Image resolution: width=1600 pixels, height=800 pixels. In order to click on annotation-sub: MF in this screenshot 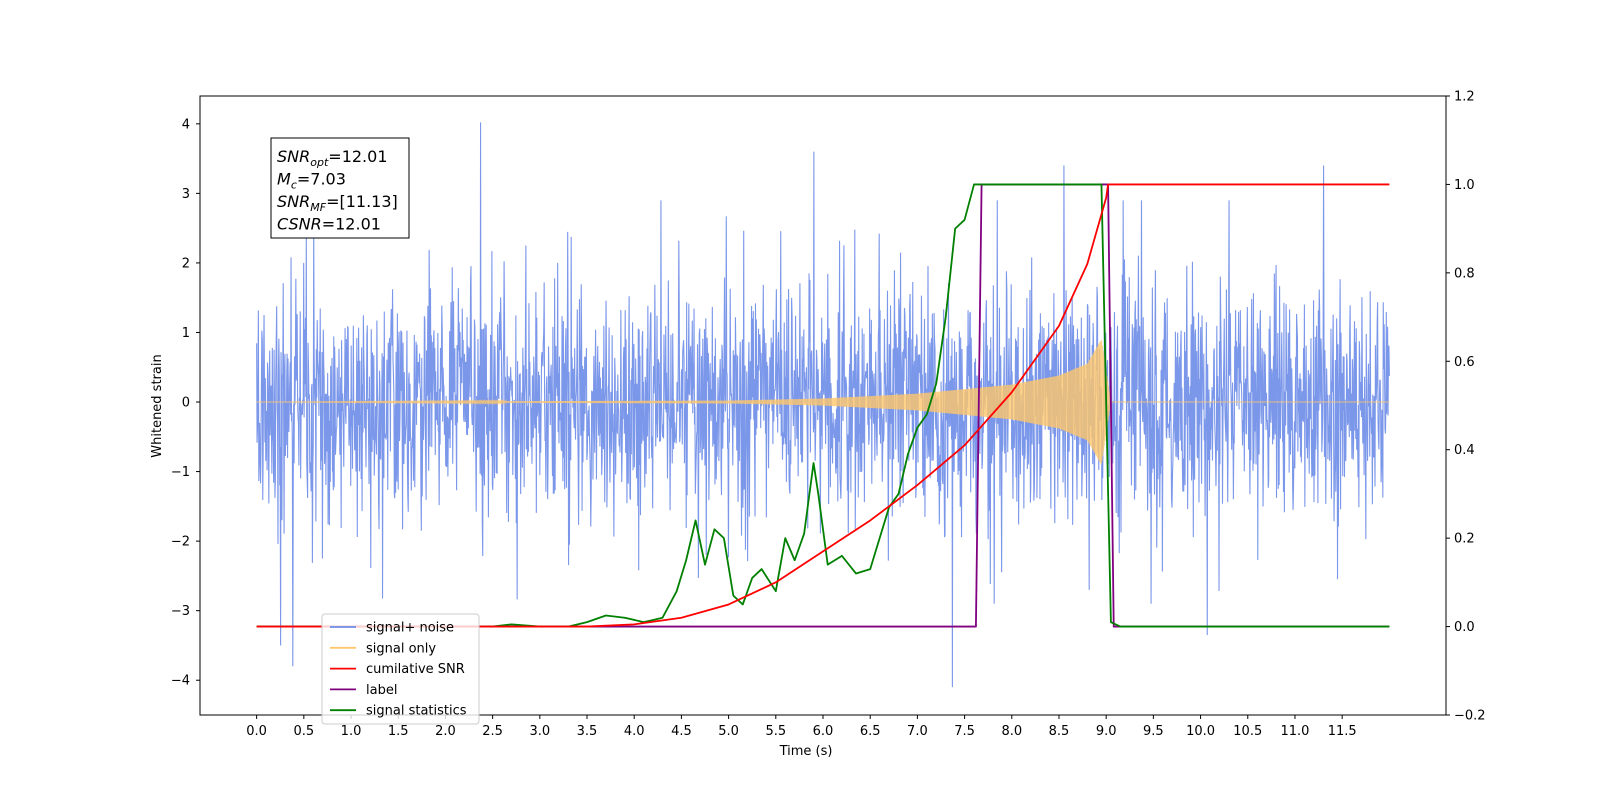, I will do `click(318, 207)`.